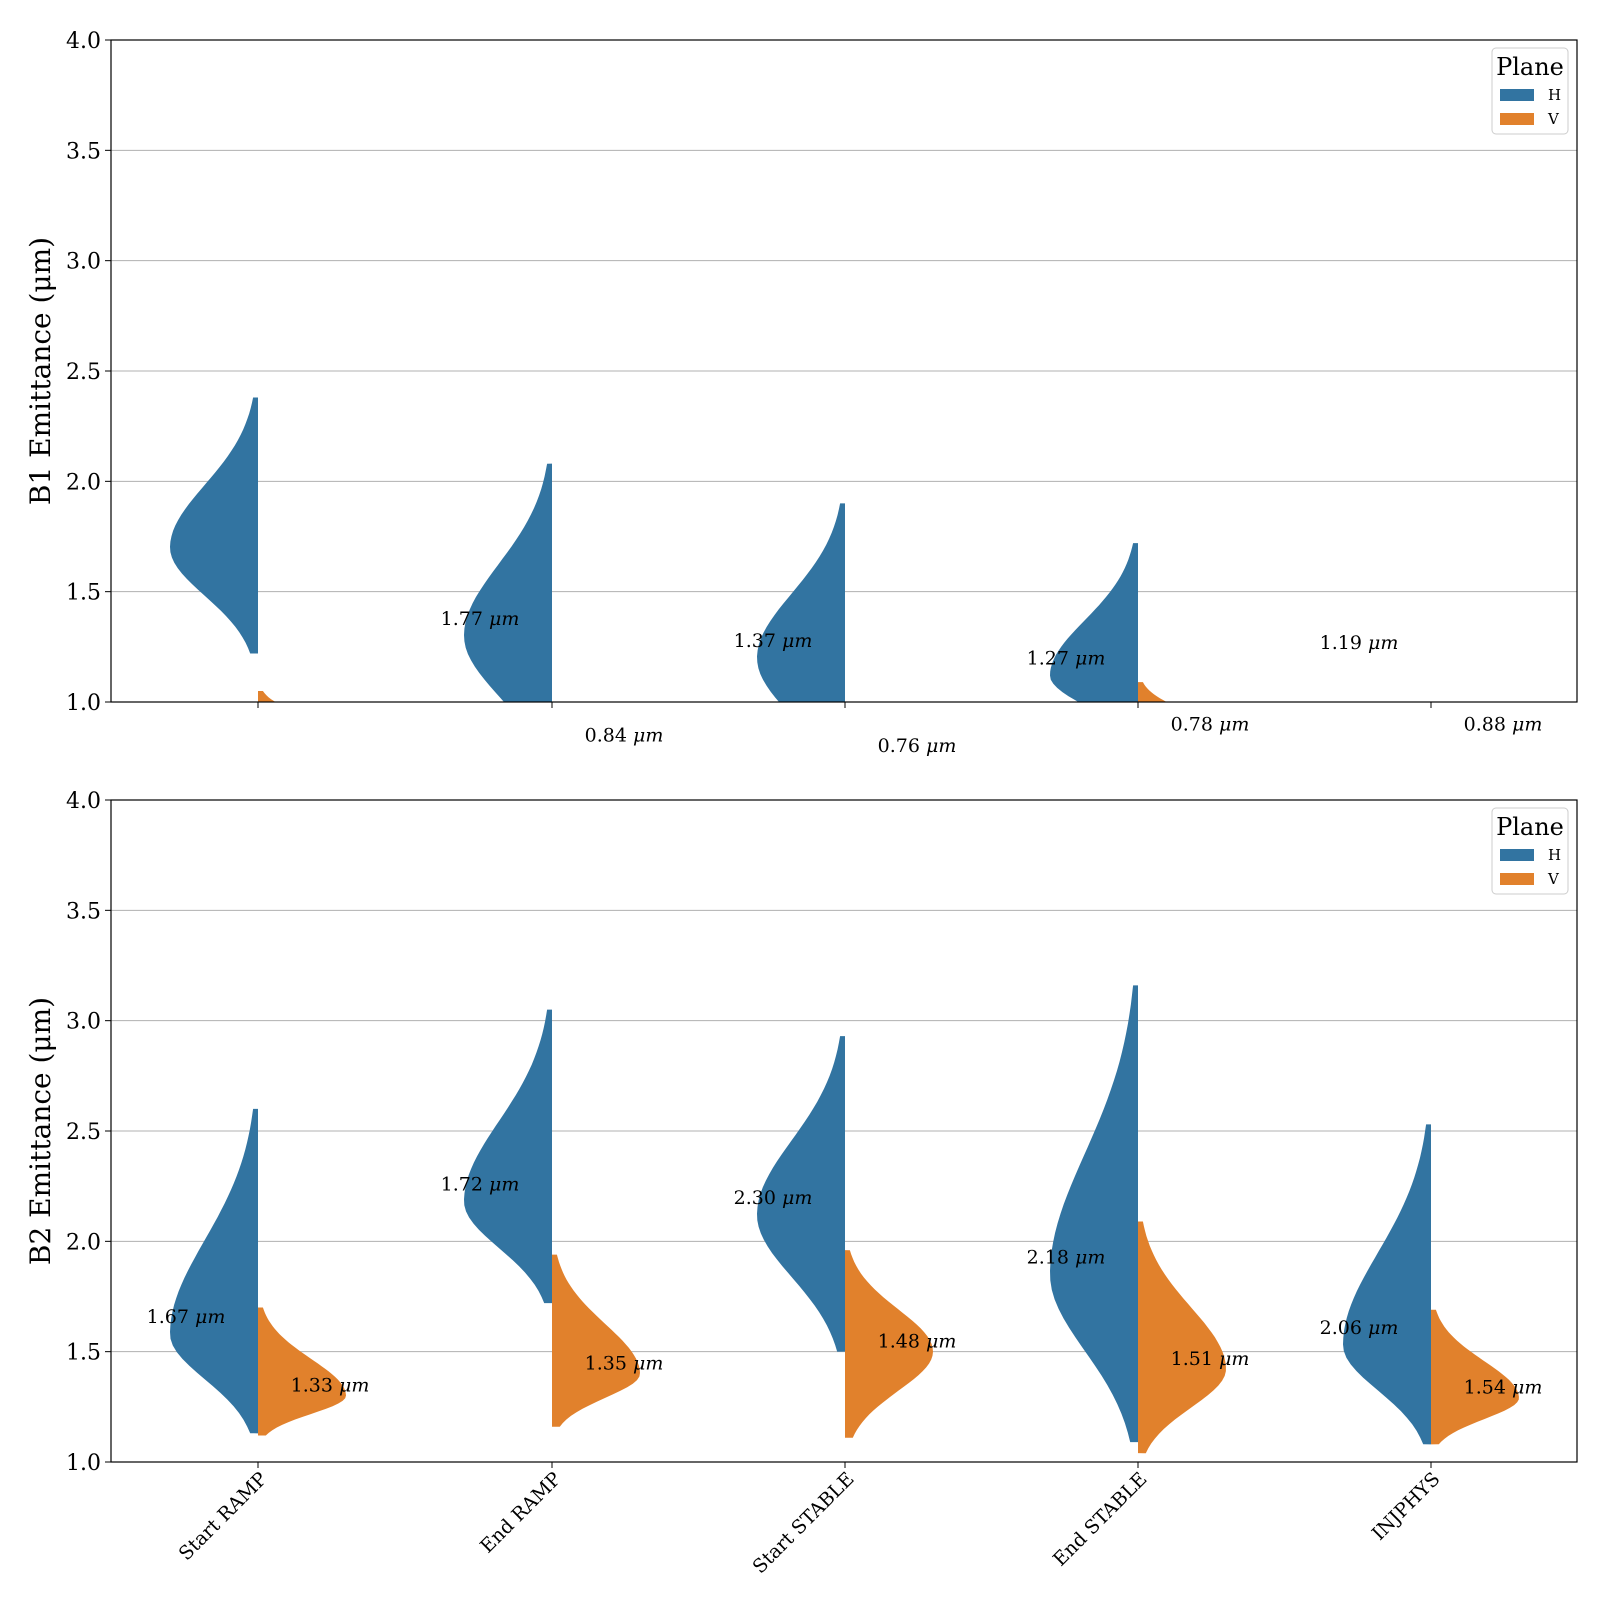 This screenshot has width=1600, height=1600. Describe the element at coordinates (1210, 725) in the screenshot. I see `value-annotation: 0.78 μm` at that location.